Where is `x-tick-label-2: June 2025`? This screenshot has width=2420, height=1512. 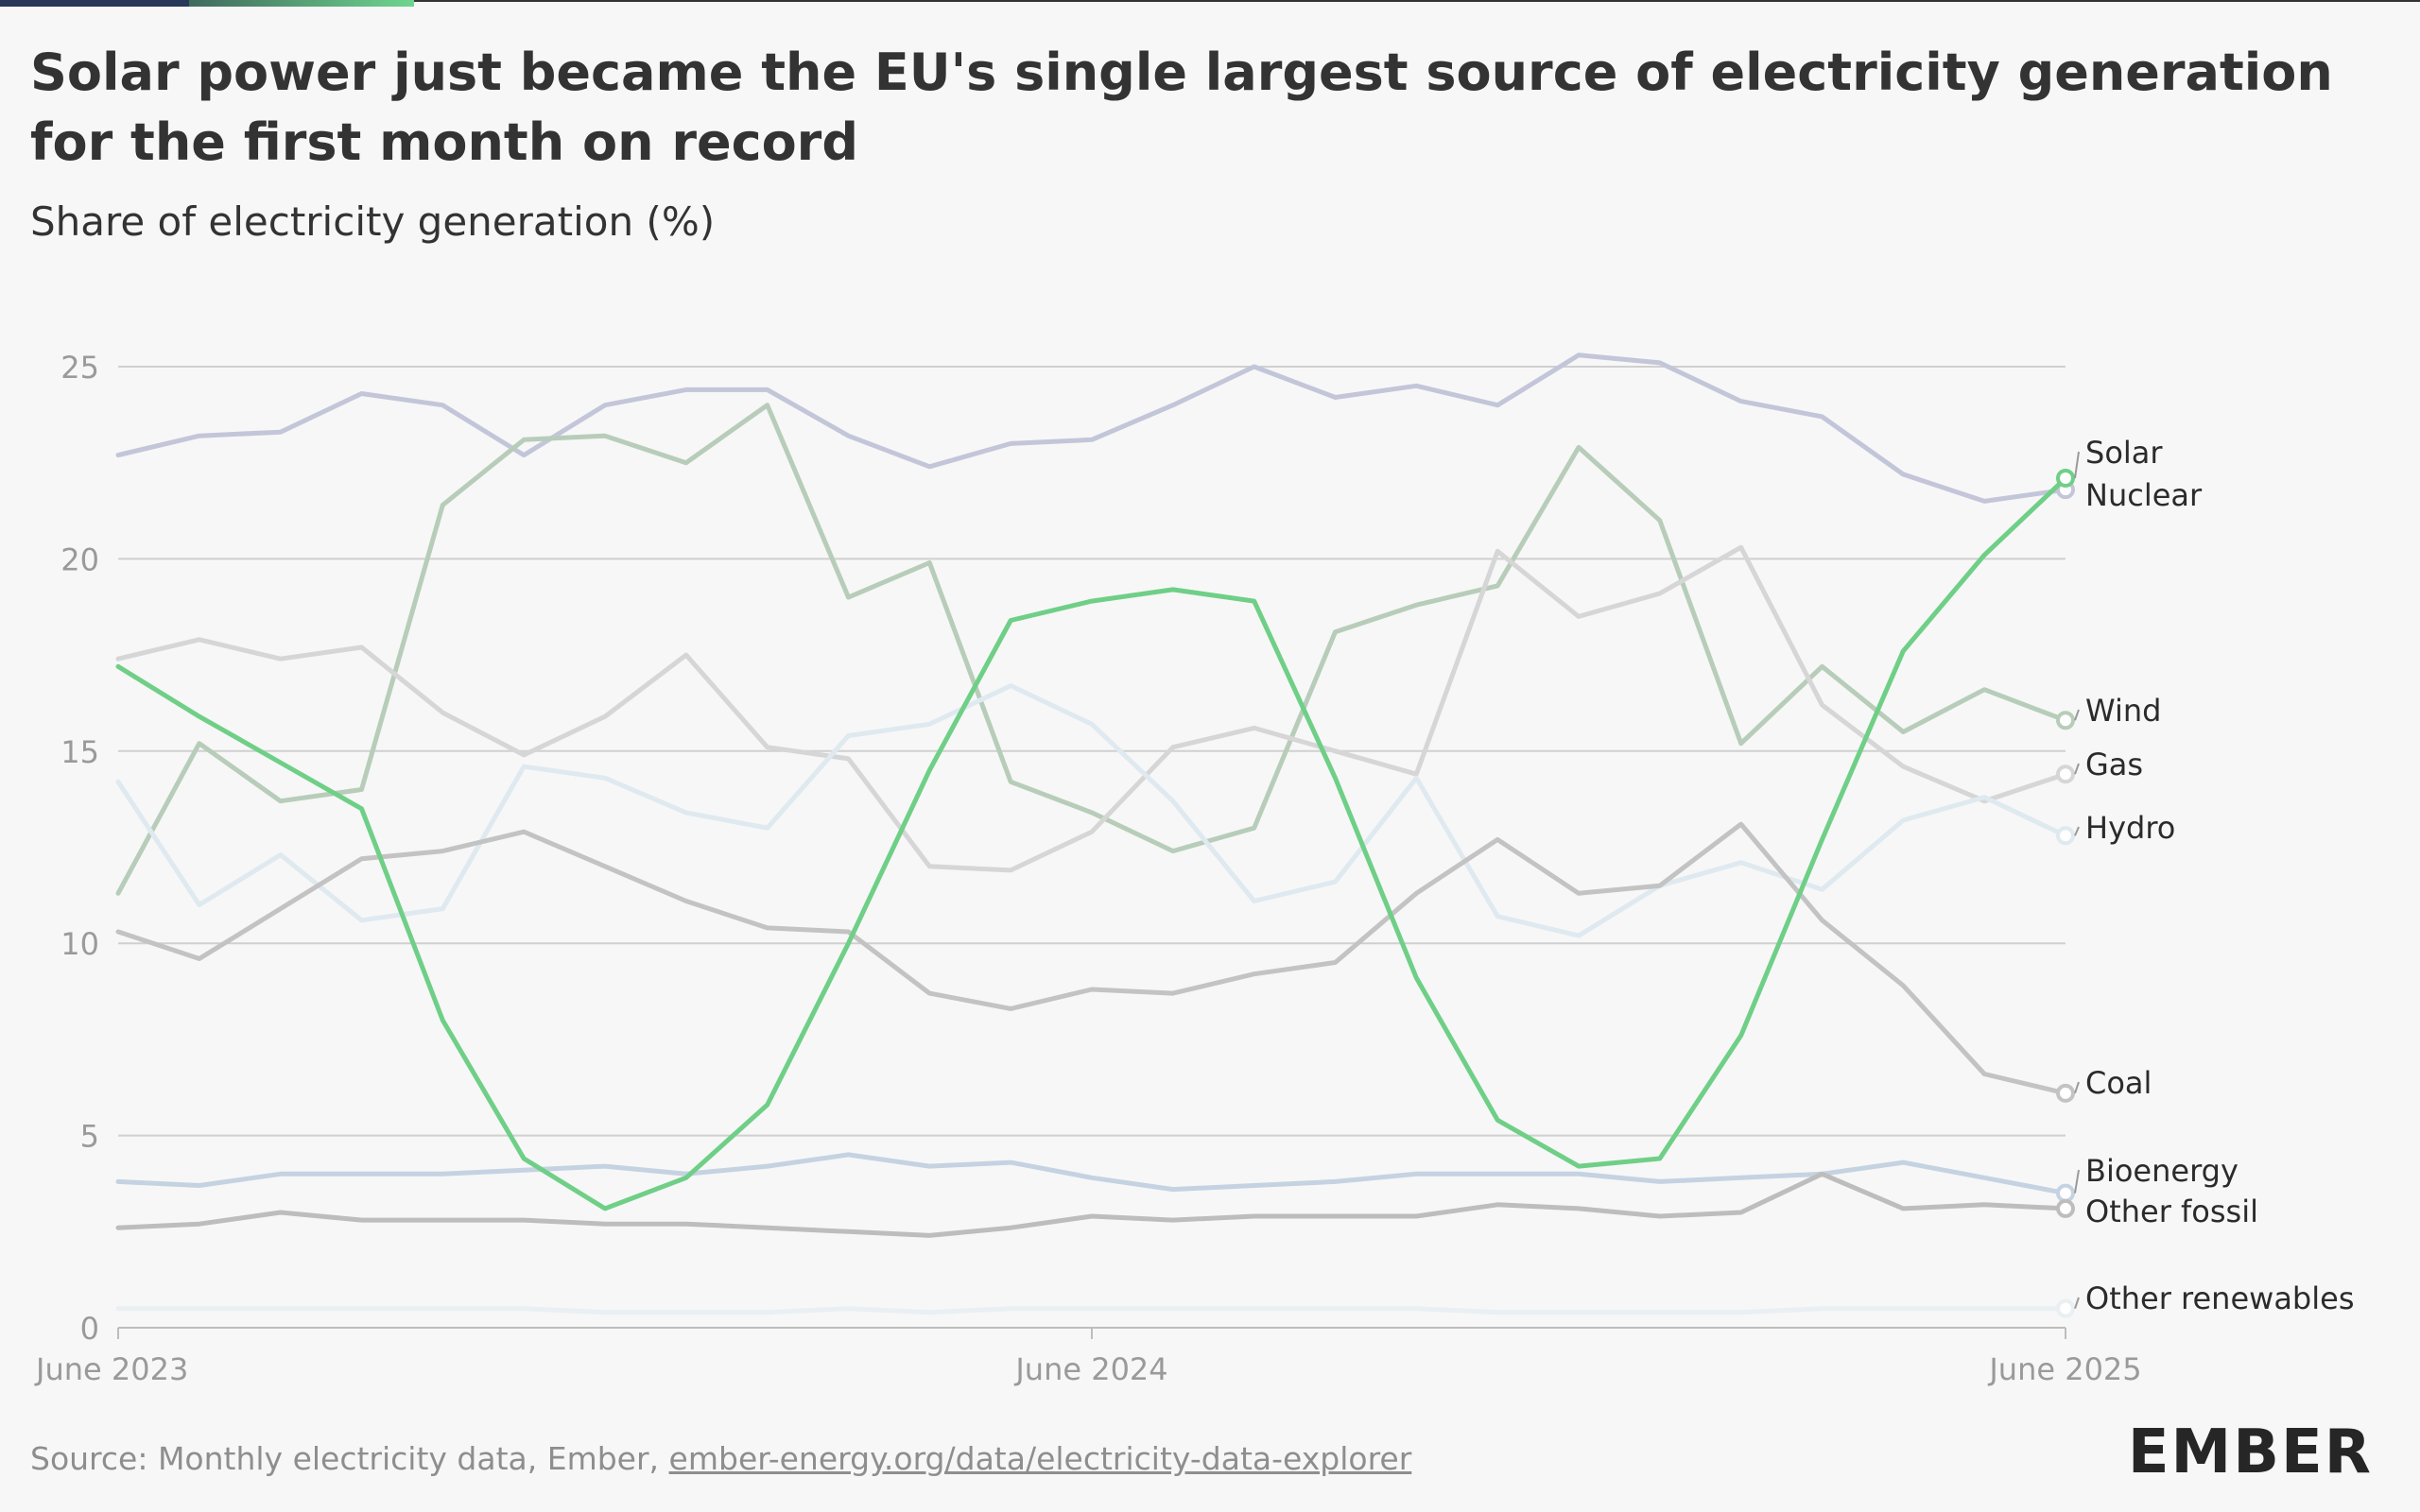 x-tick-label-2: June 2025 is located at coordinates (2064, 1369).